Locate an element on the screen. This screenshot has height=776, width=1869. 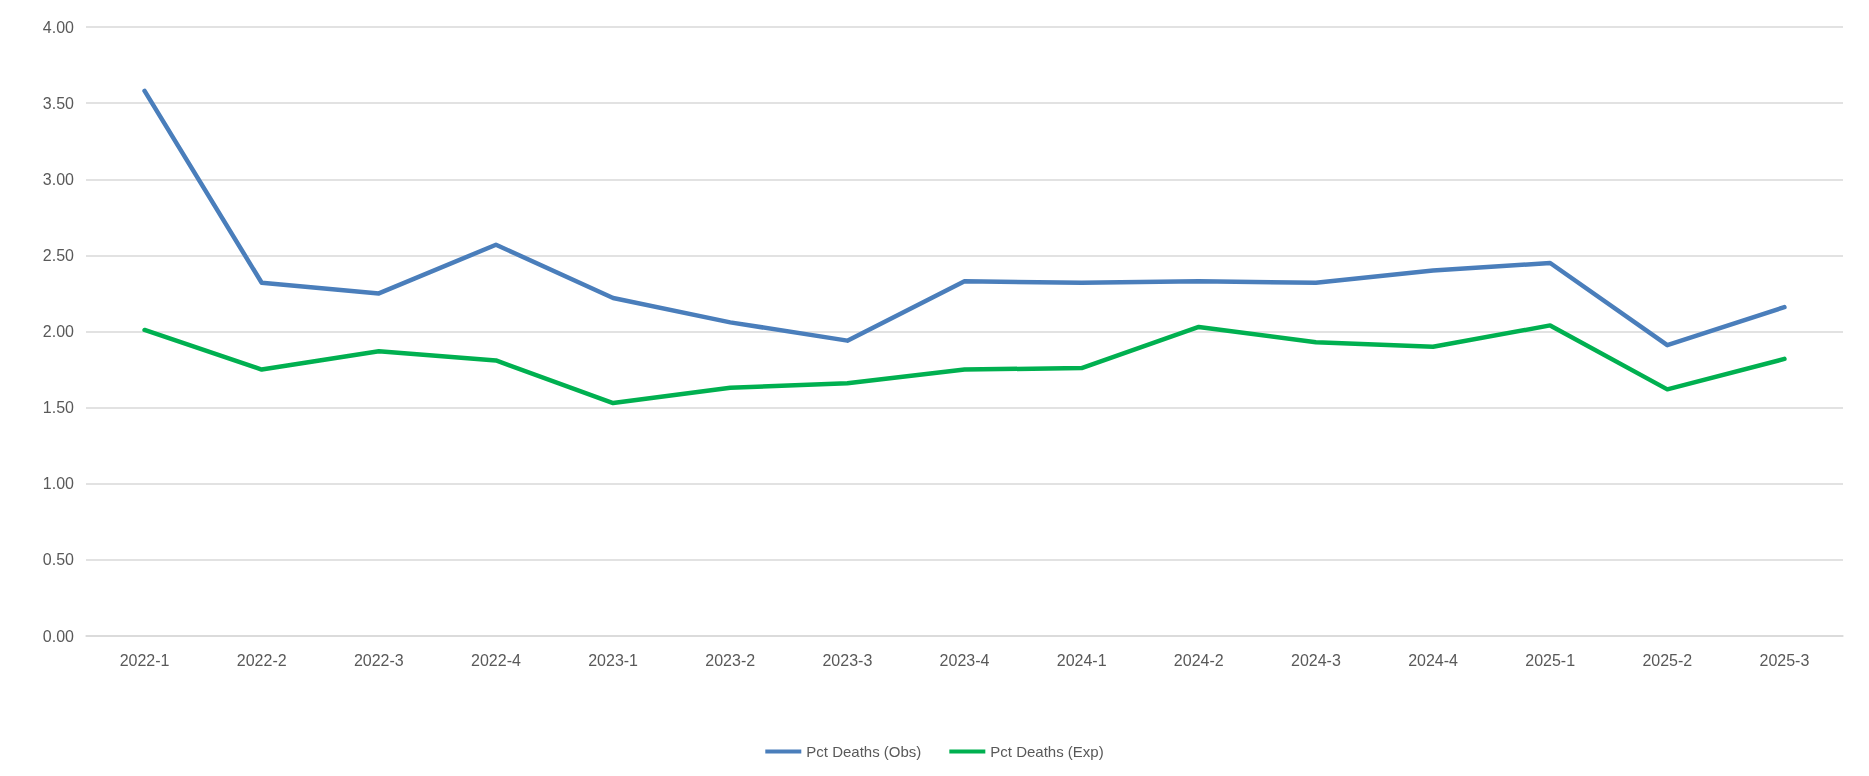
y-tick-label: 2.50 is located at coordinates (58, 255).